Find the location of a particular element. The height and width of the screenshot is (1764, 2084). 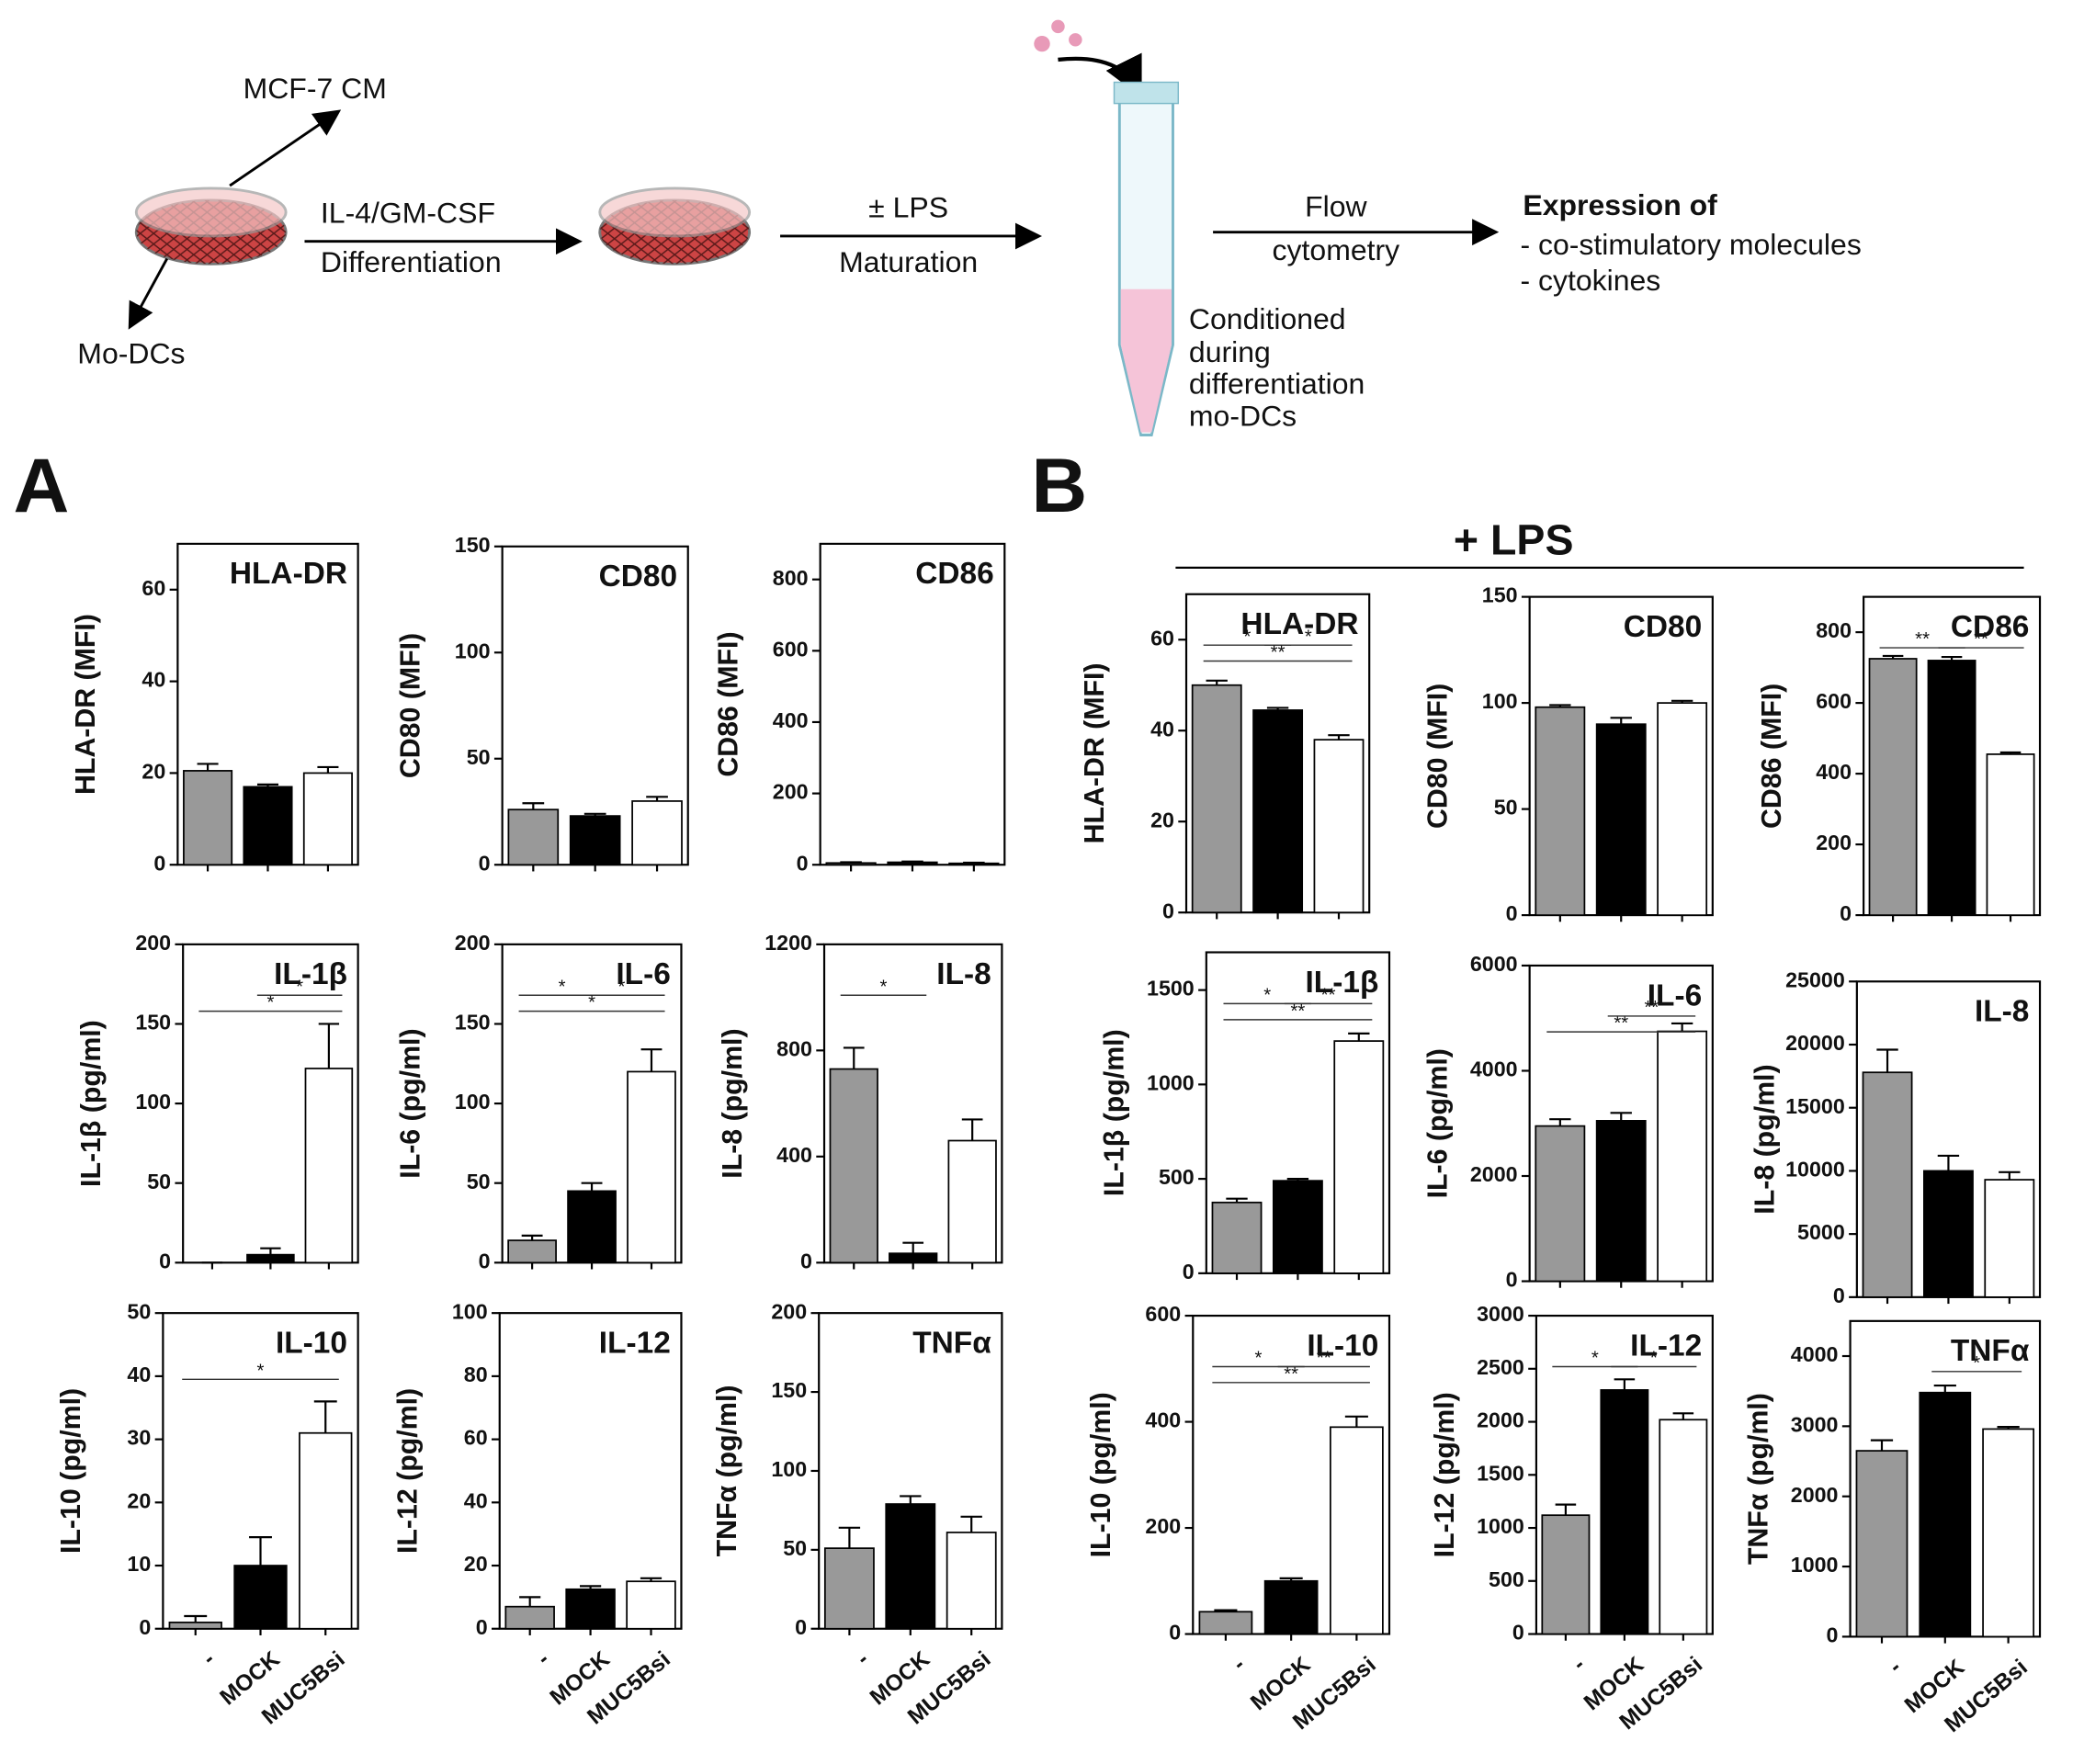

y-tick-label: 400 is located at coordinates (791, 720).